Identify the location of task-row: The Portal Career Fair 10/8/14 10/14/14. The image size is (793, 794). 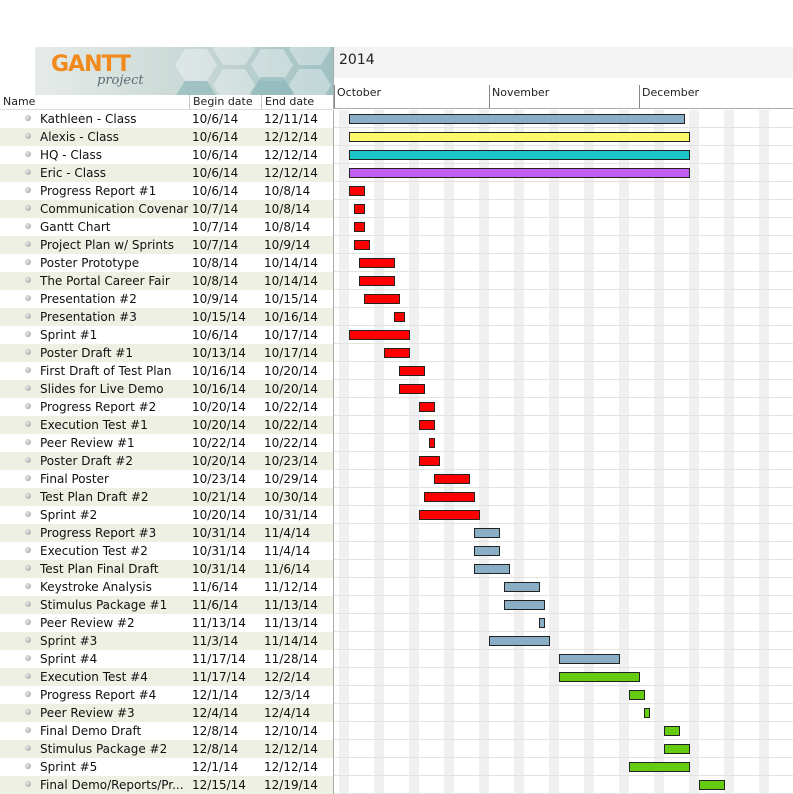
(166, 281).